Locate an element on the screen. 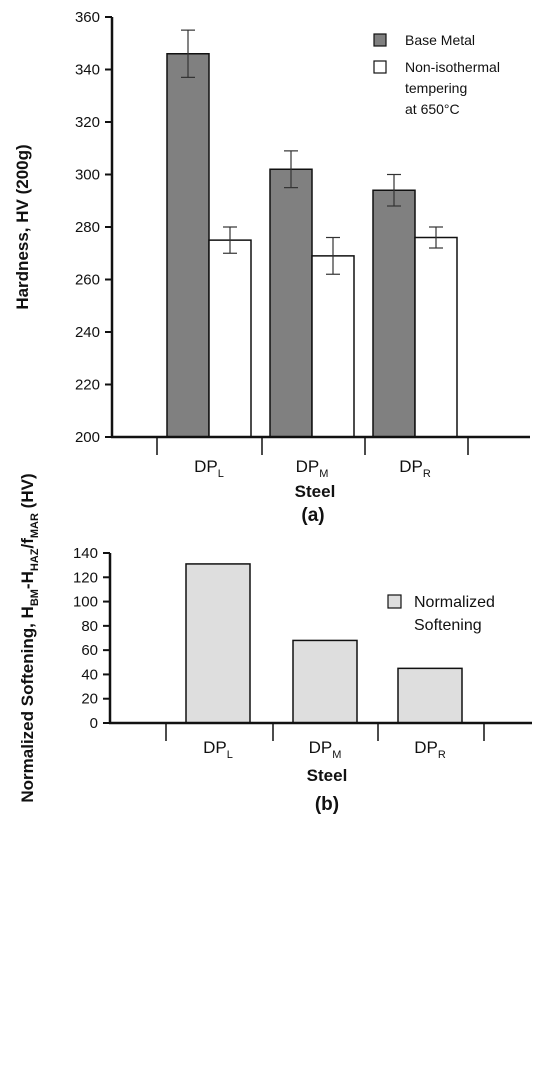 The image size is (533, 1078). panel-b-category-label: DPR is located at coordinates (430, 749).